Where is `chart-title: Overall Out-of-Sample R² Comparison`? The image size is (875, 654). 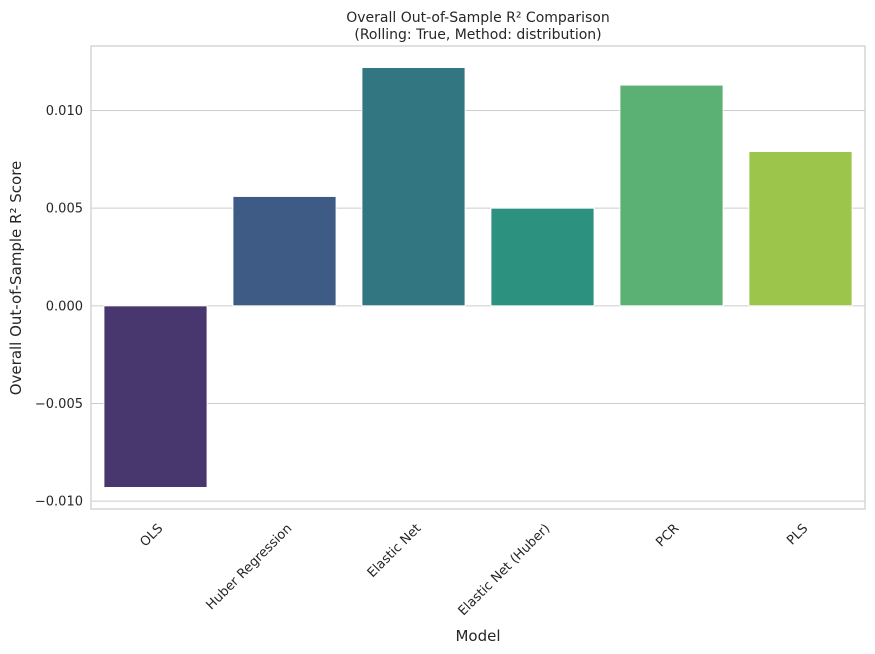
chart-title: Overall Out-of-Sample R² Comparison is located at coordinates (478, 18).